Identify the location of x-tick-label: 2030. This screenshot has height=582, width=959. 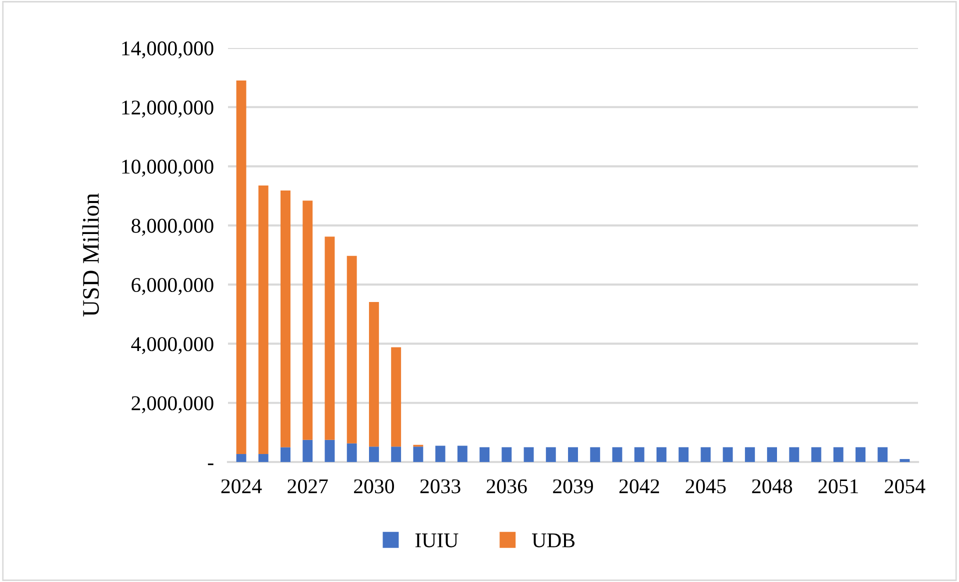
(374, 486).